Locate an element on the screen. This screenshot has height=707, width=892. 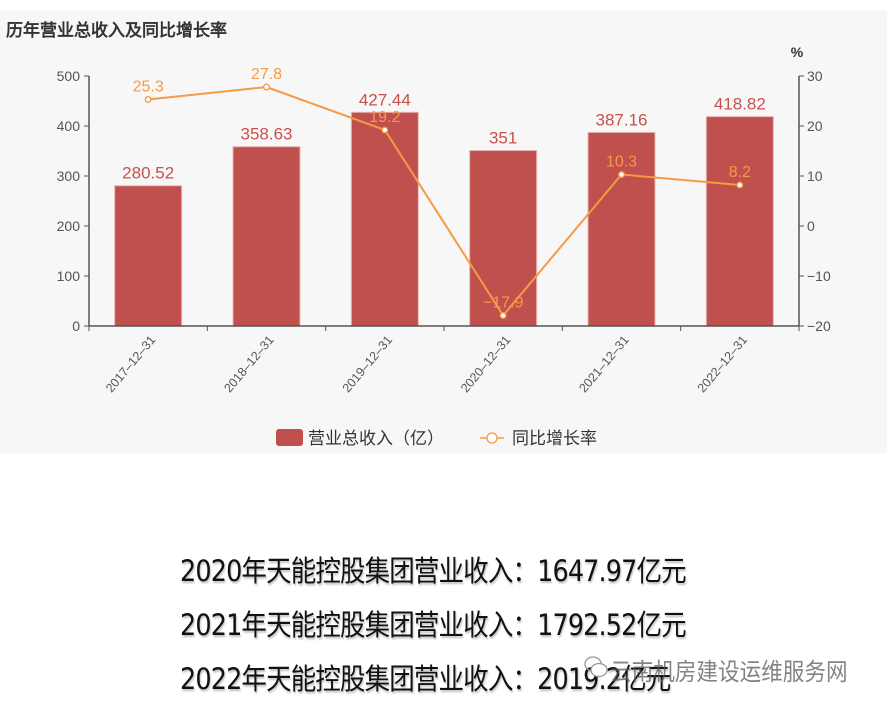
line-value-label: 27.8 is located at coordinates (266, 74).